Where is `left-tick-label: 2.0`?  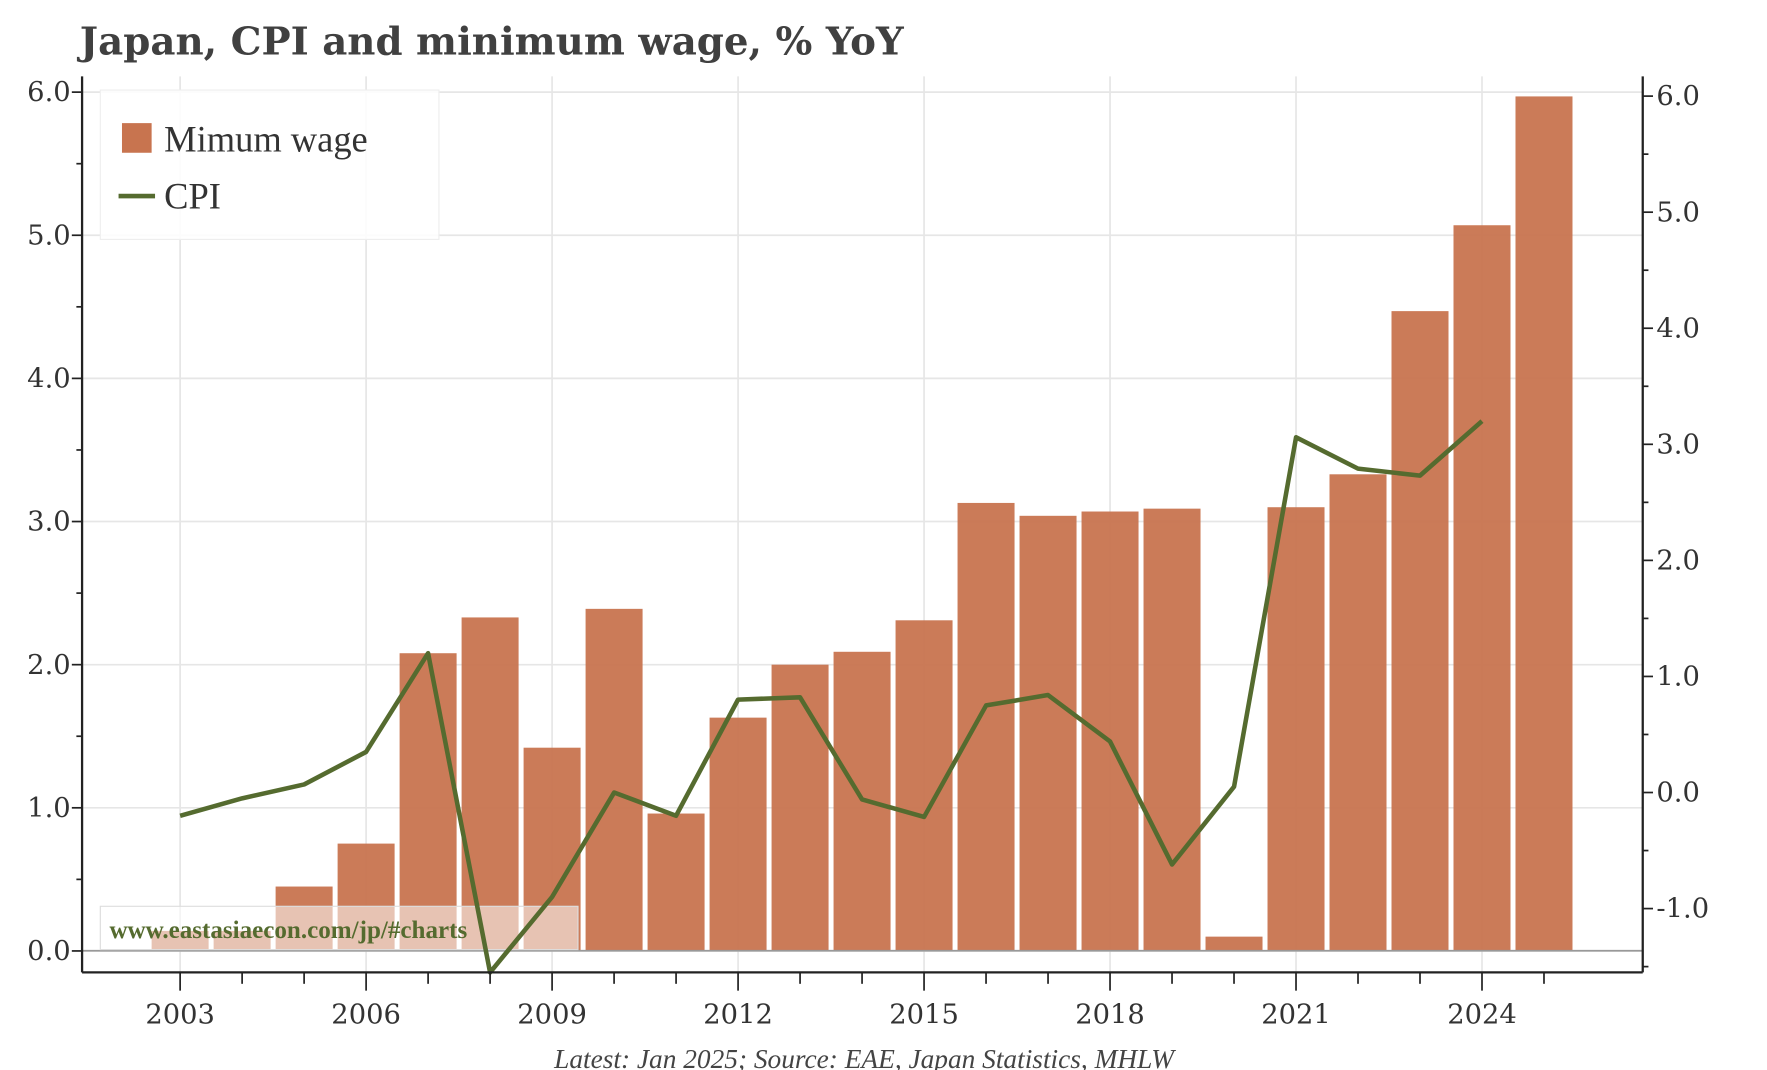 left-tick-label: 2.0 is located at coordinates (48, 665).